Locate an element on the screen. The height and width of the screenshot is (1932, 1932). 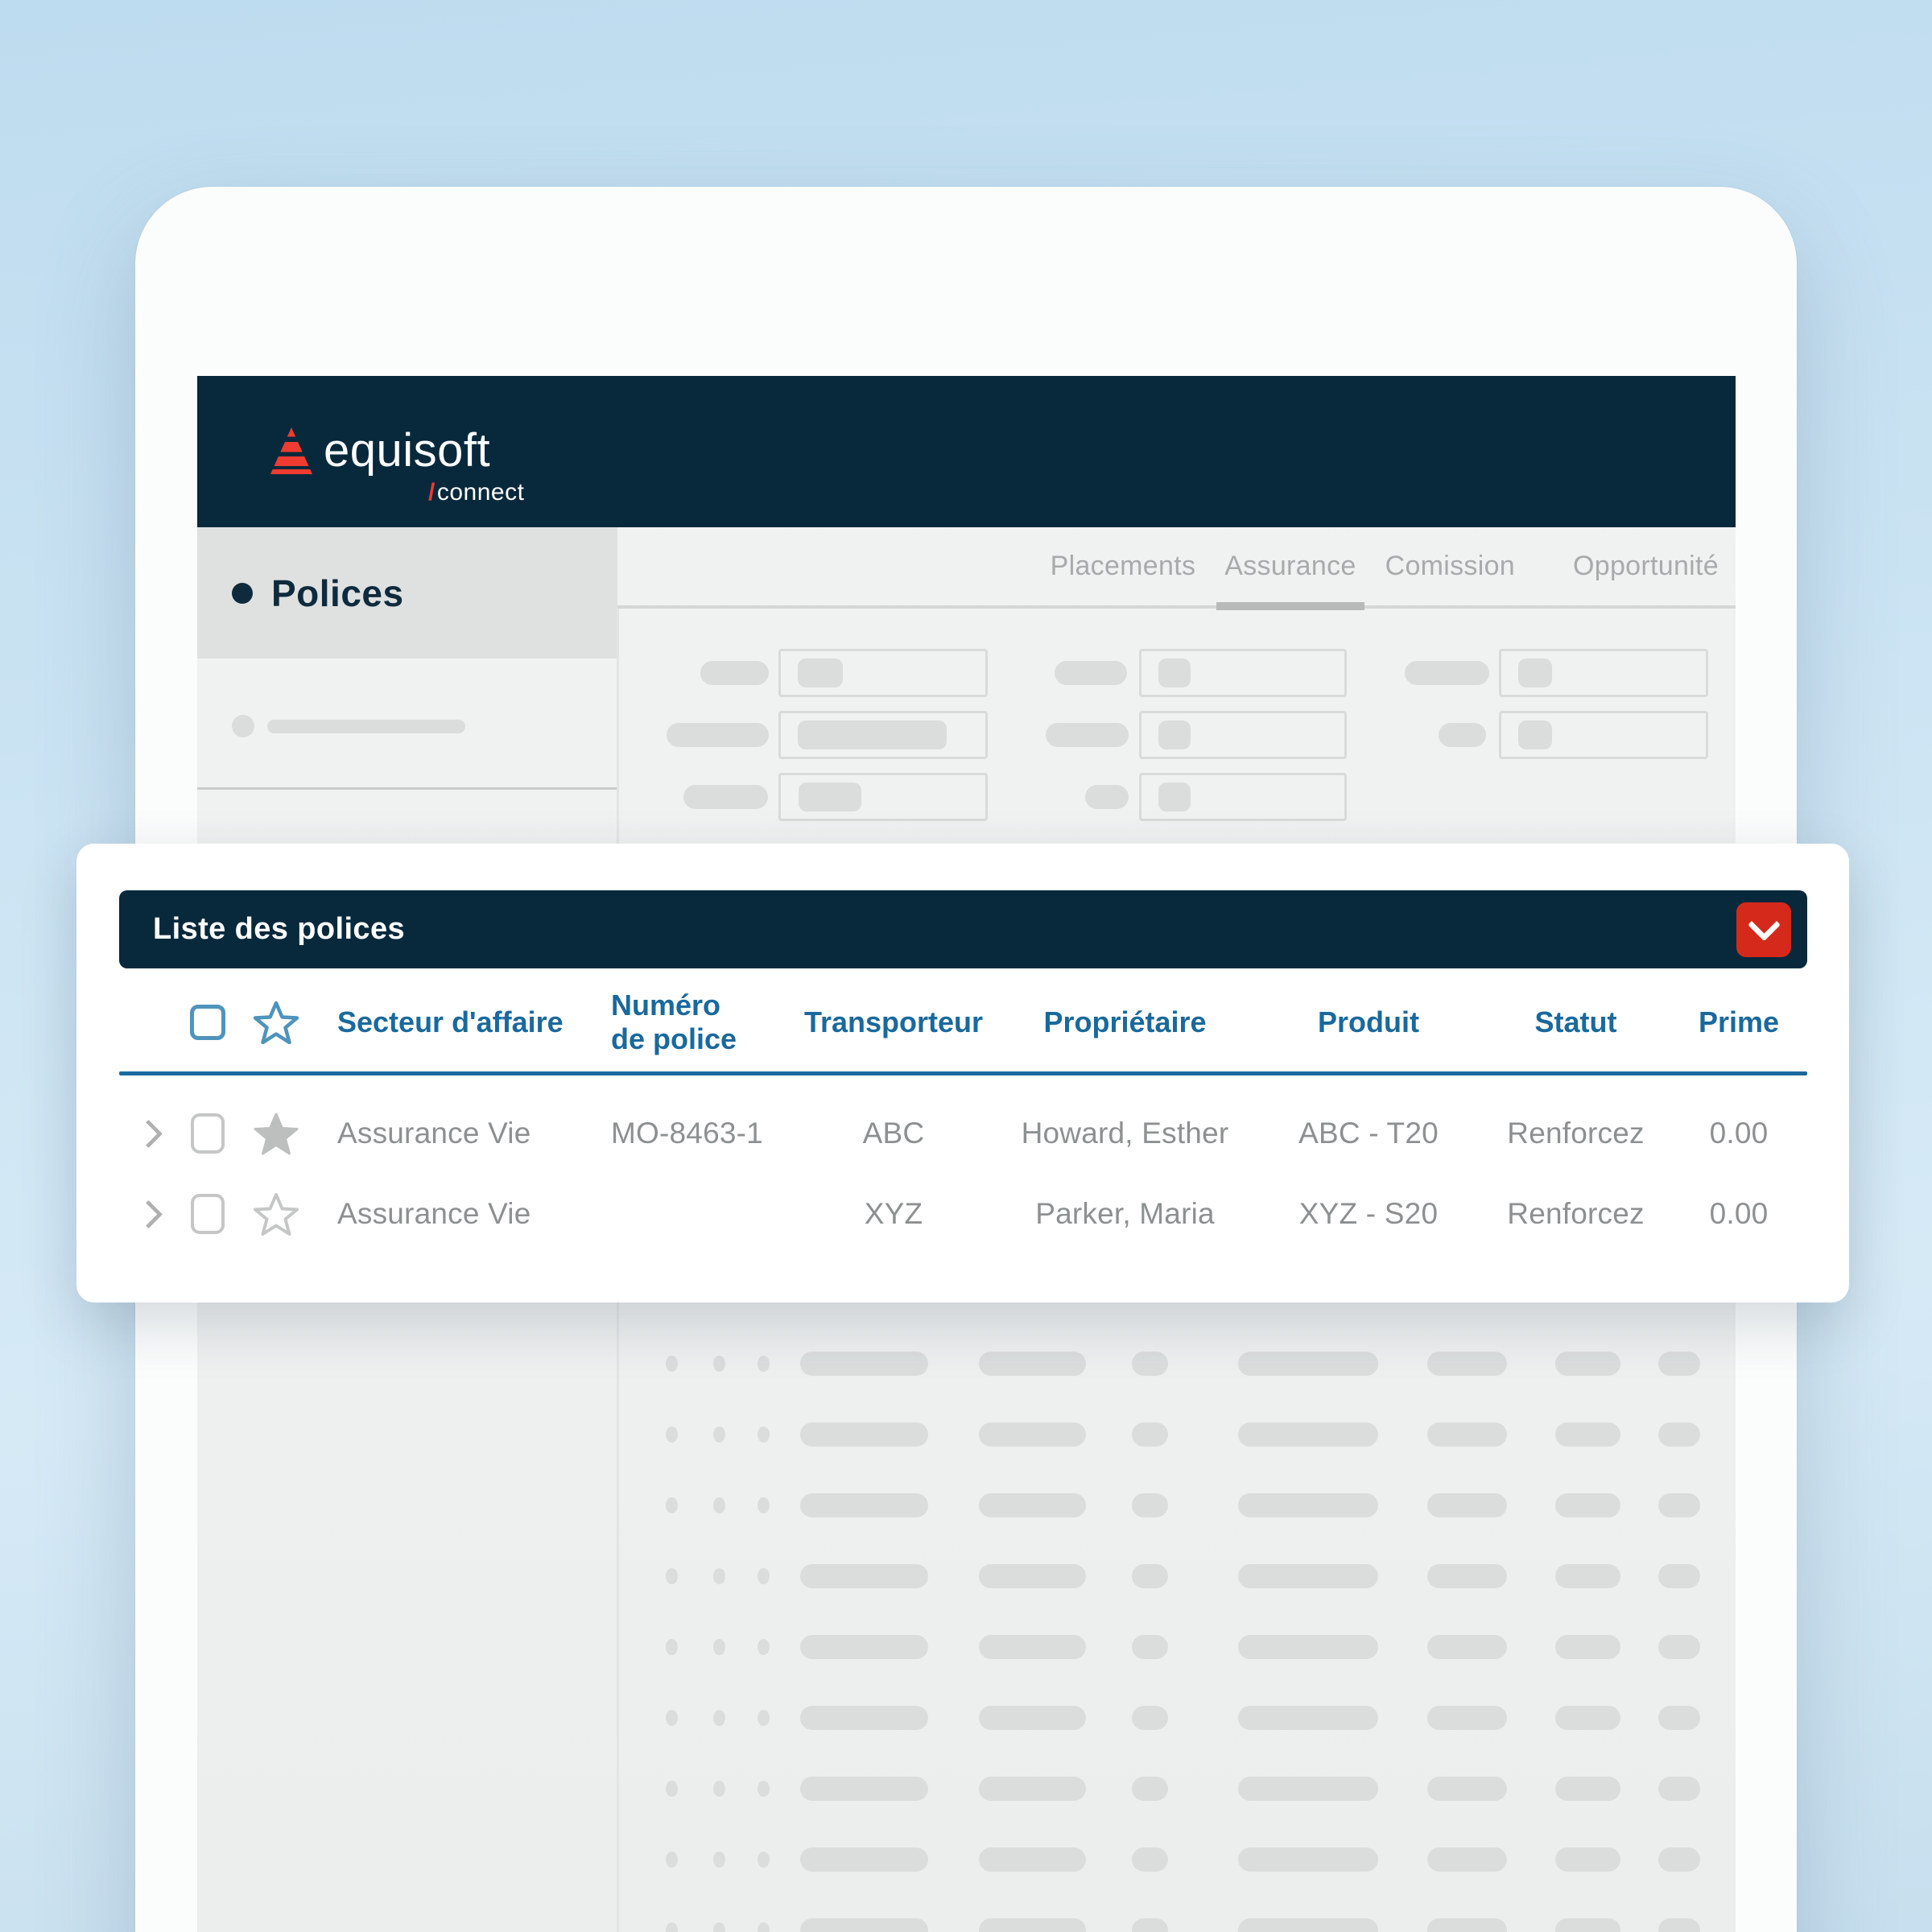
brand-name: equisoft is located at coordinates (407, 450).